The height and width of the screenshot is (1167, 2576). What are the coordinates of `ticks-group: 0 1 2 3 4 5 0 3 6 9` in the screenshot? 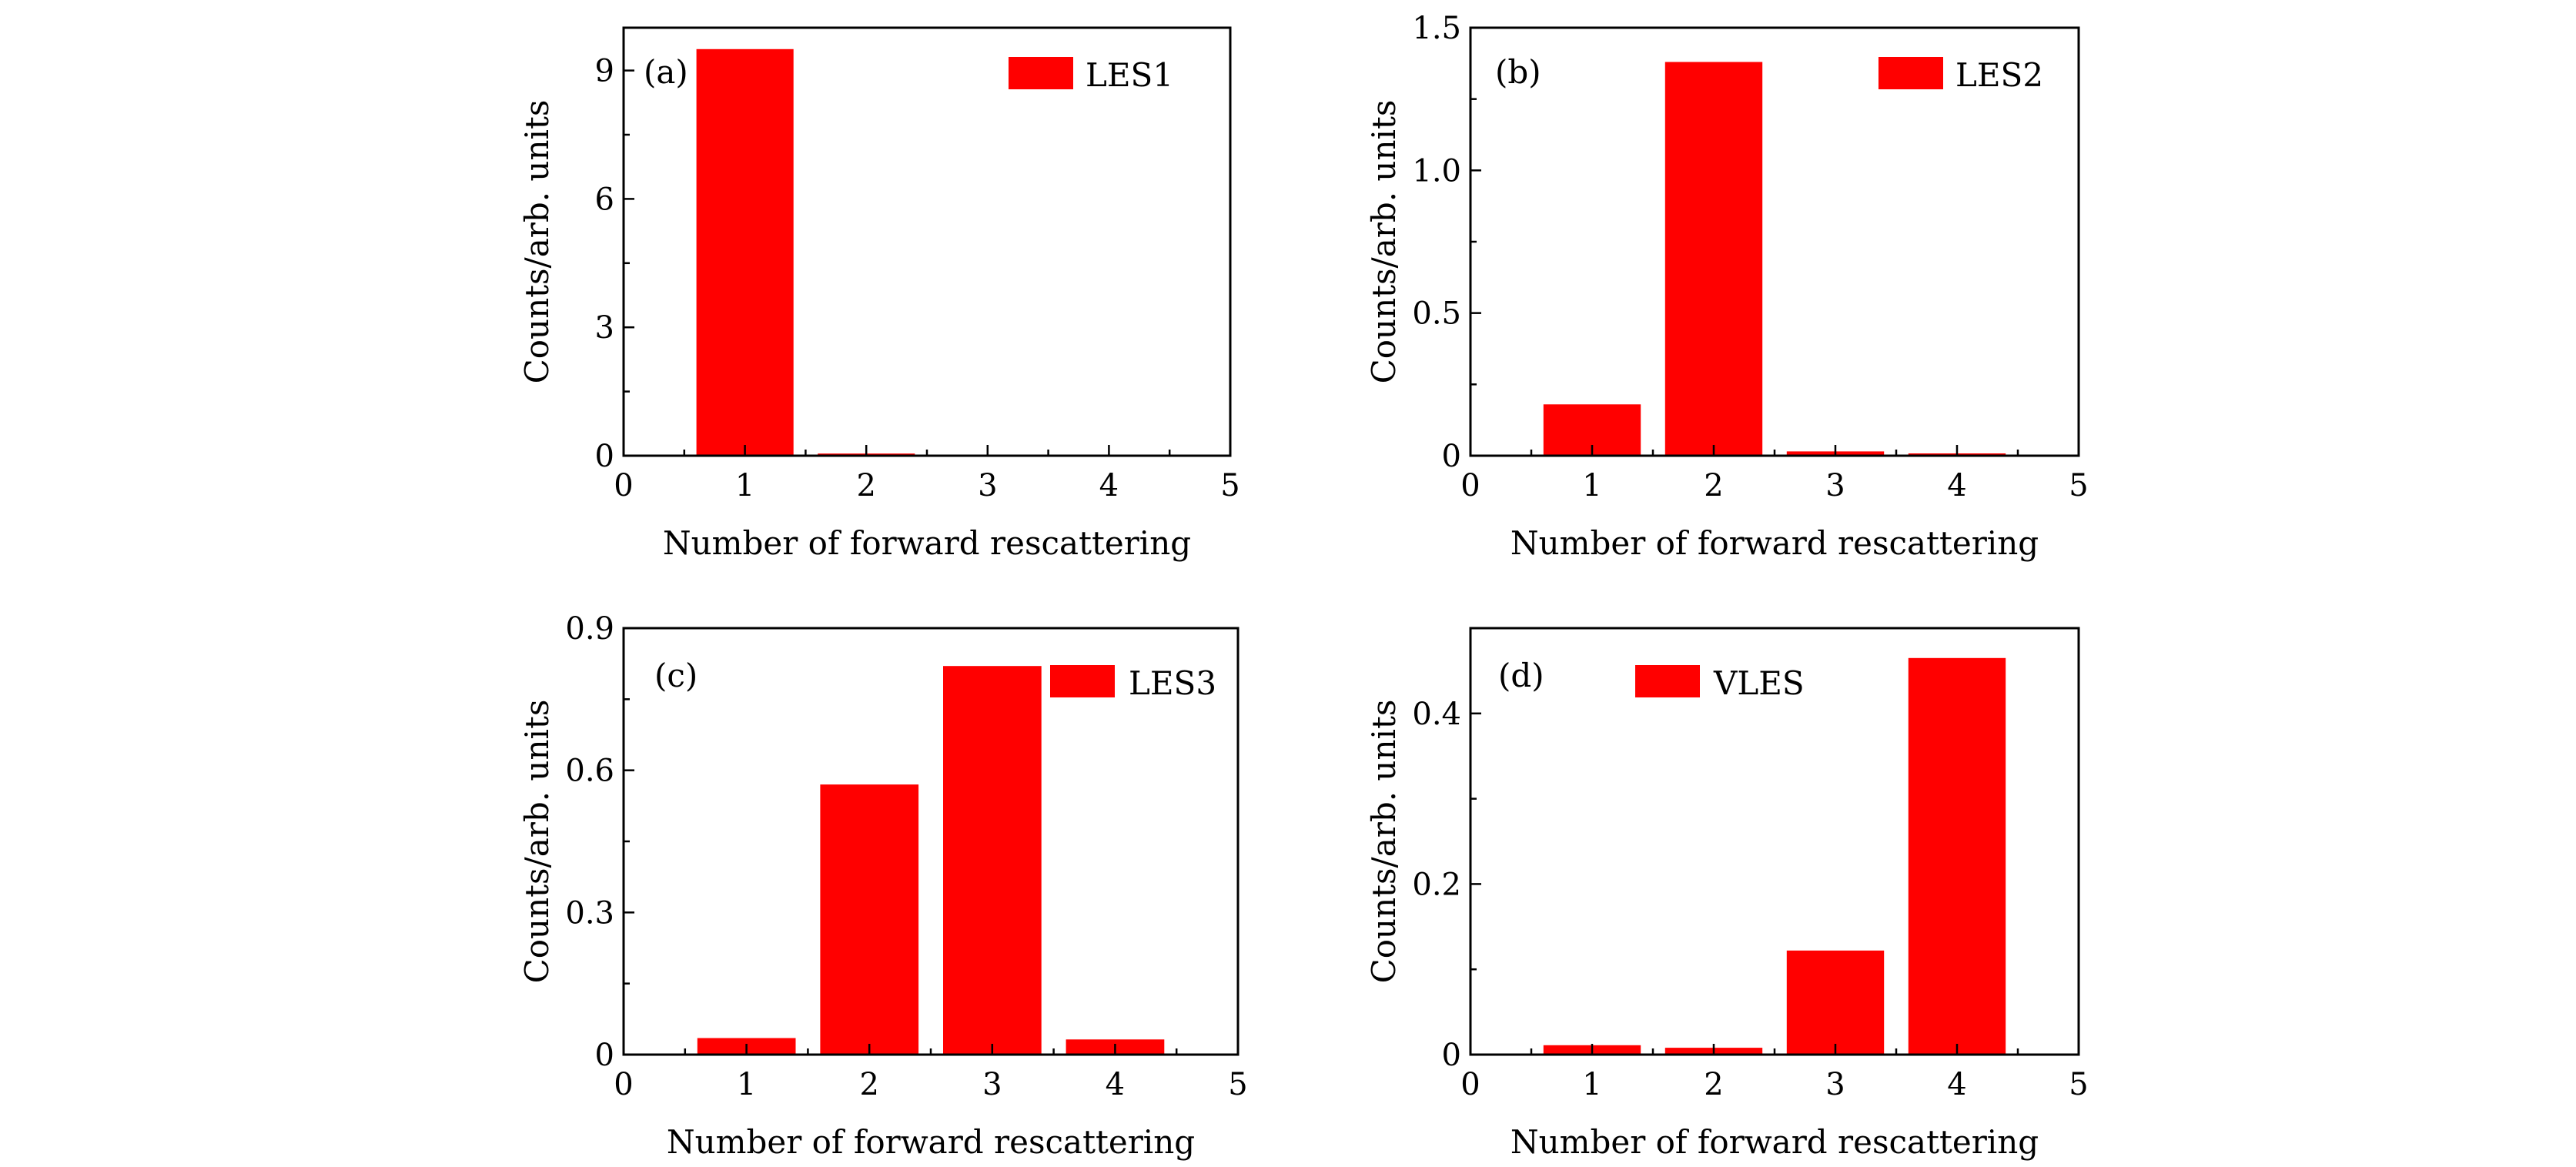 It's located at (918, 279).